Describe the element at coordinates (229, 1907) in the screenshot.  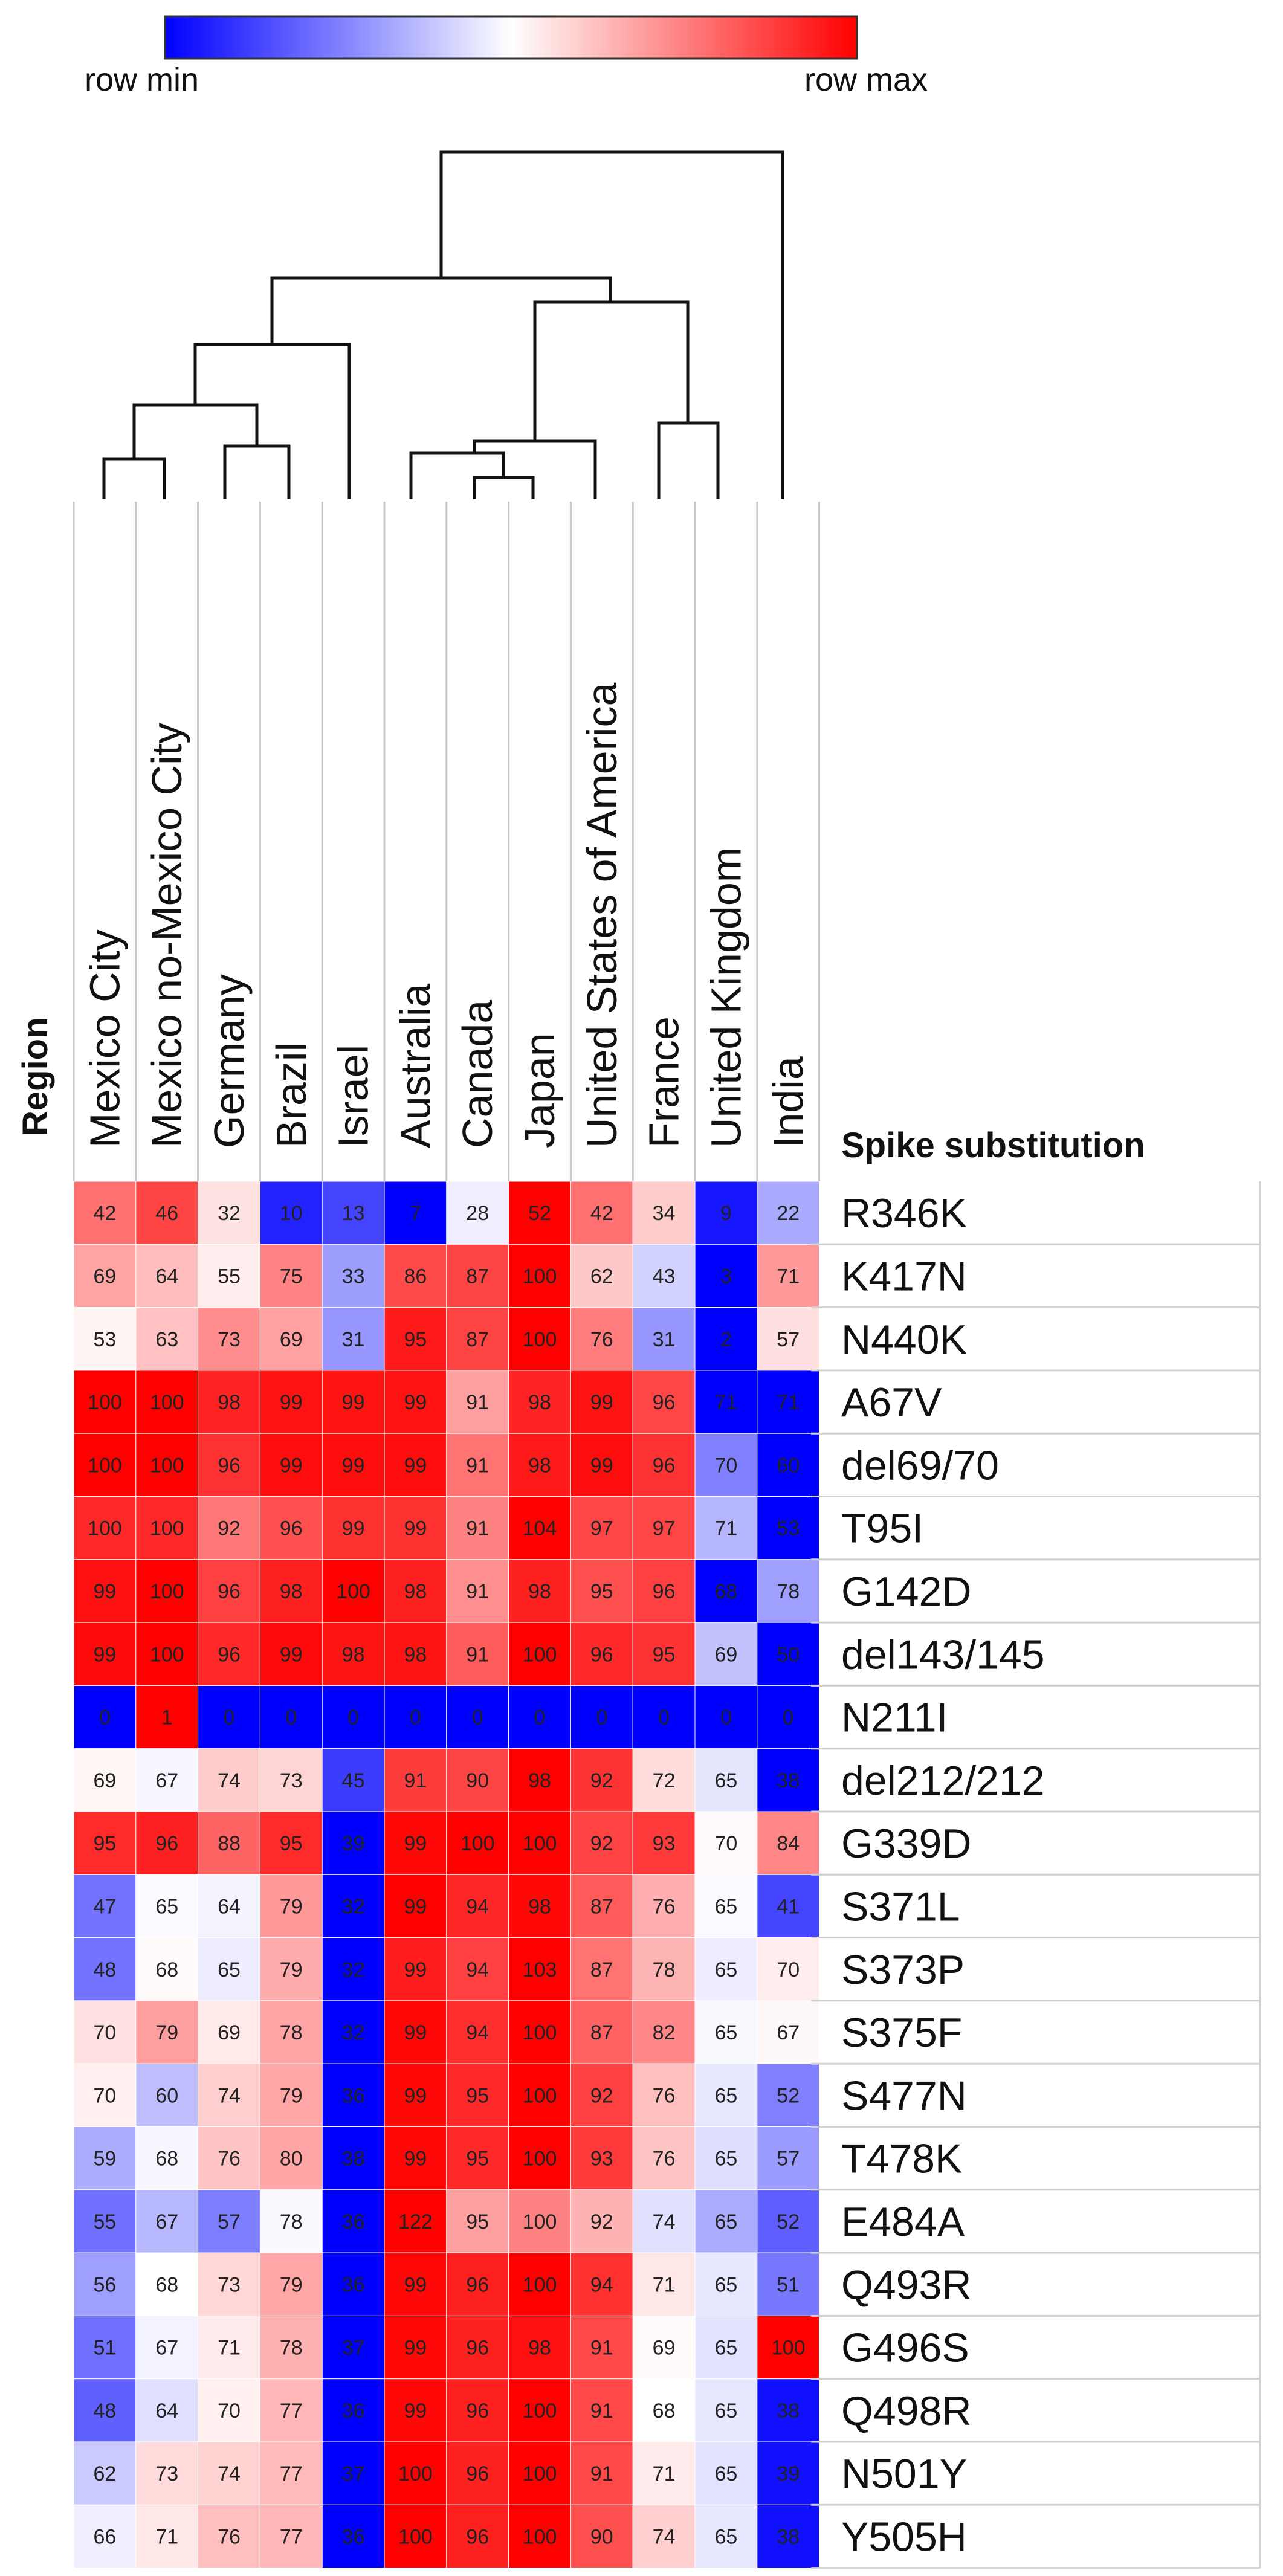
I see `cell-value-label: 64` at that location.